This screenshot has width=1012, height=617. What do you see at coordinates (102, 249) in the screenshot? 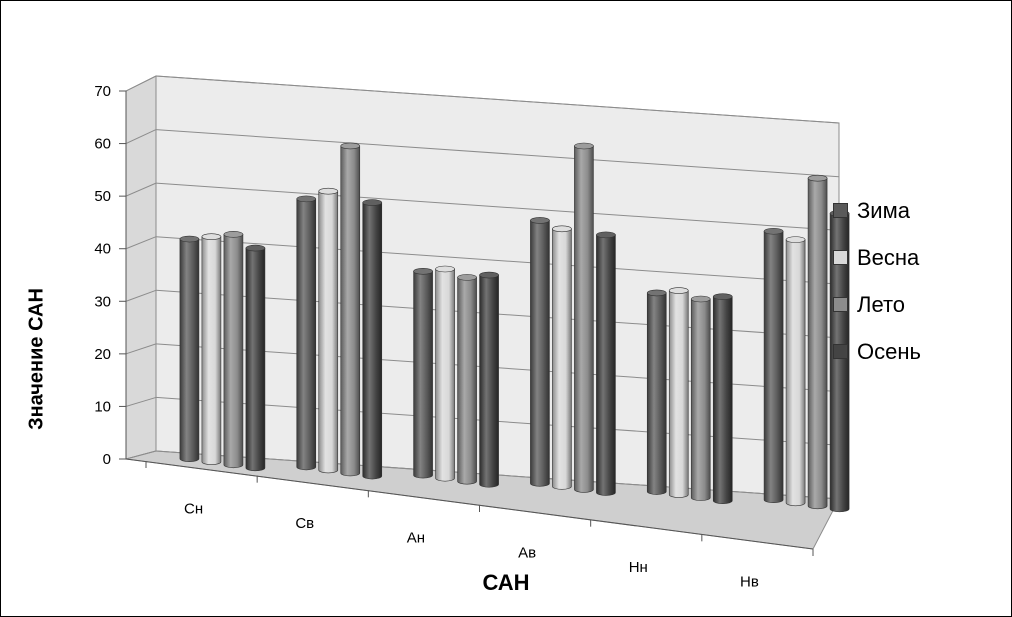
I see `y-tick-label: 40` at bounding box center [102, 249].